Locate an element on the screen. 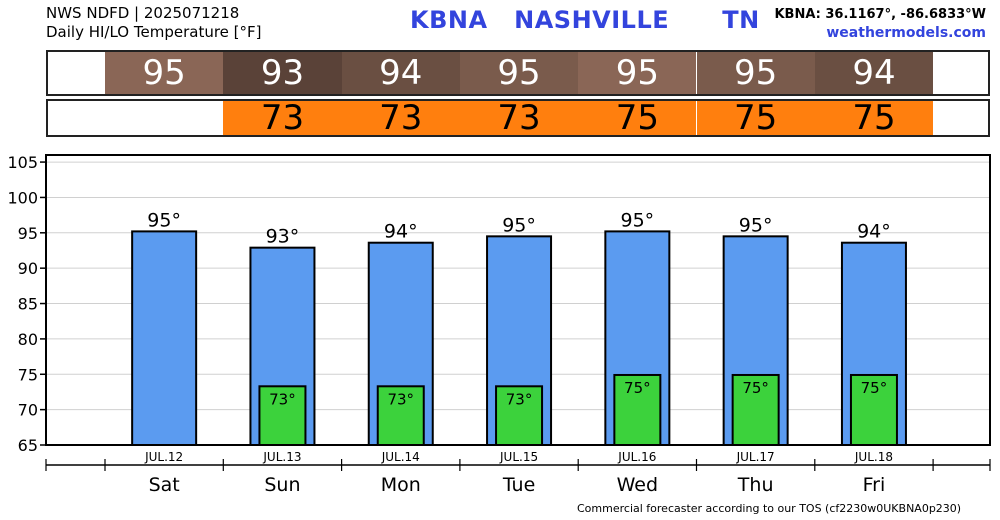  high-bar is located at coordinates (164, 338).